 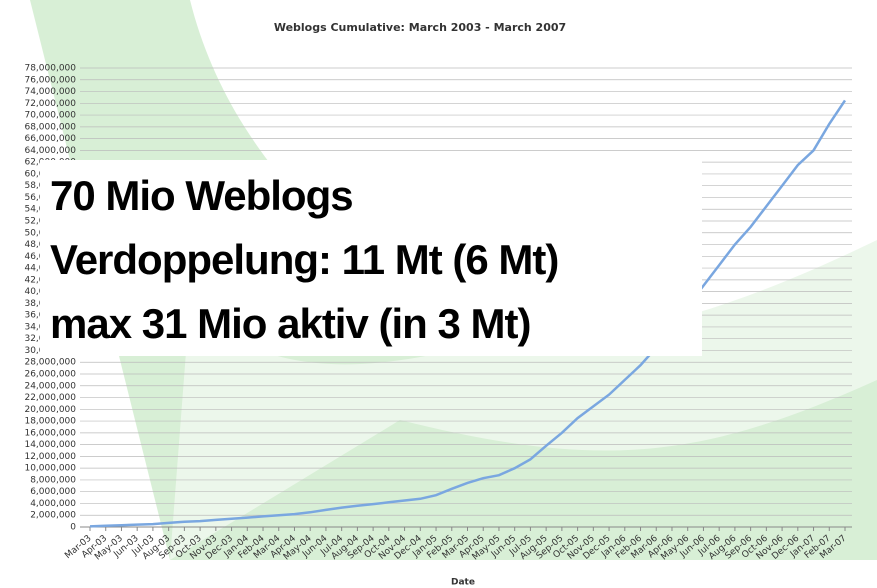 I want to click on y-tick-label: 28,000,000, so click(x=50, y=363).